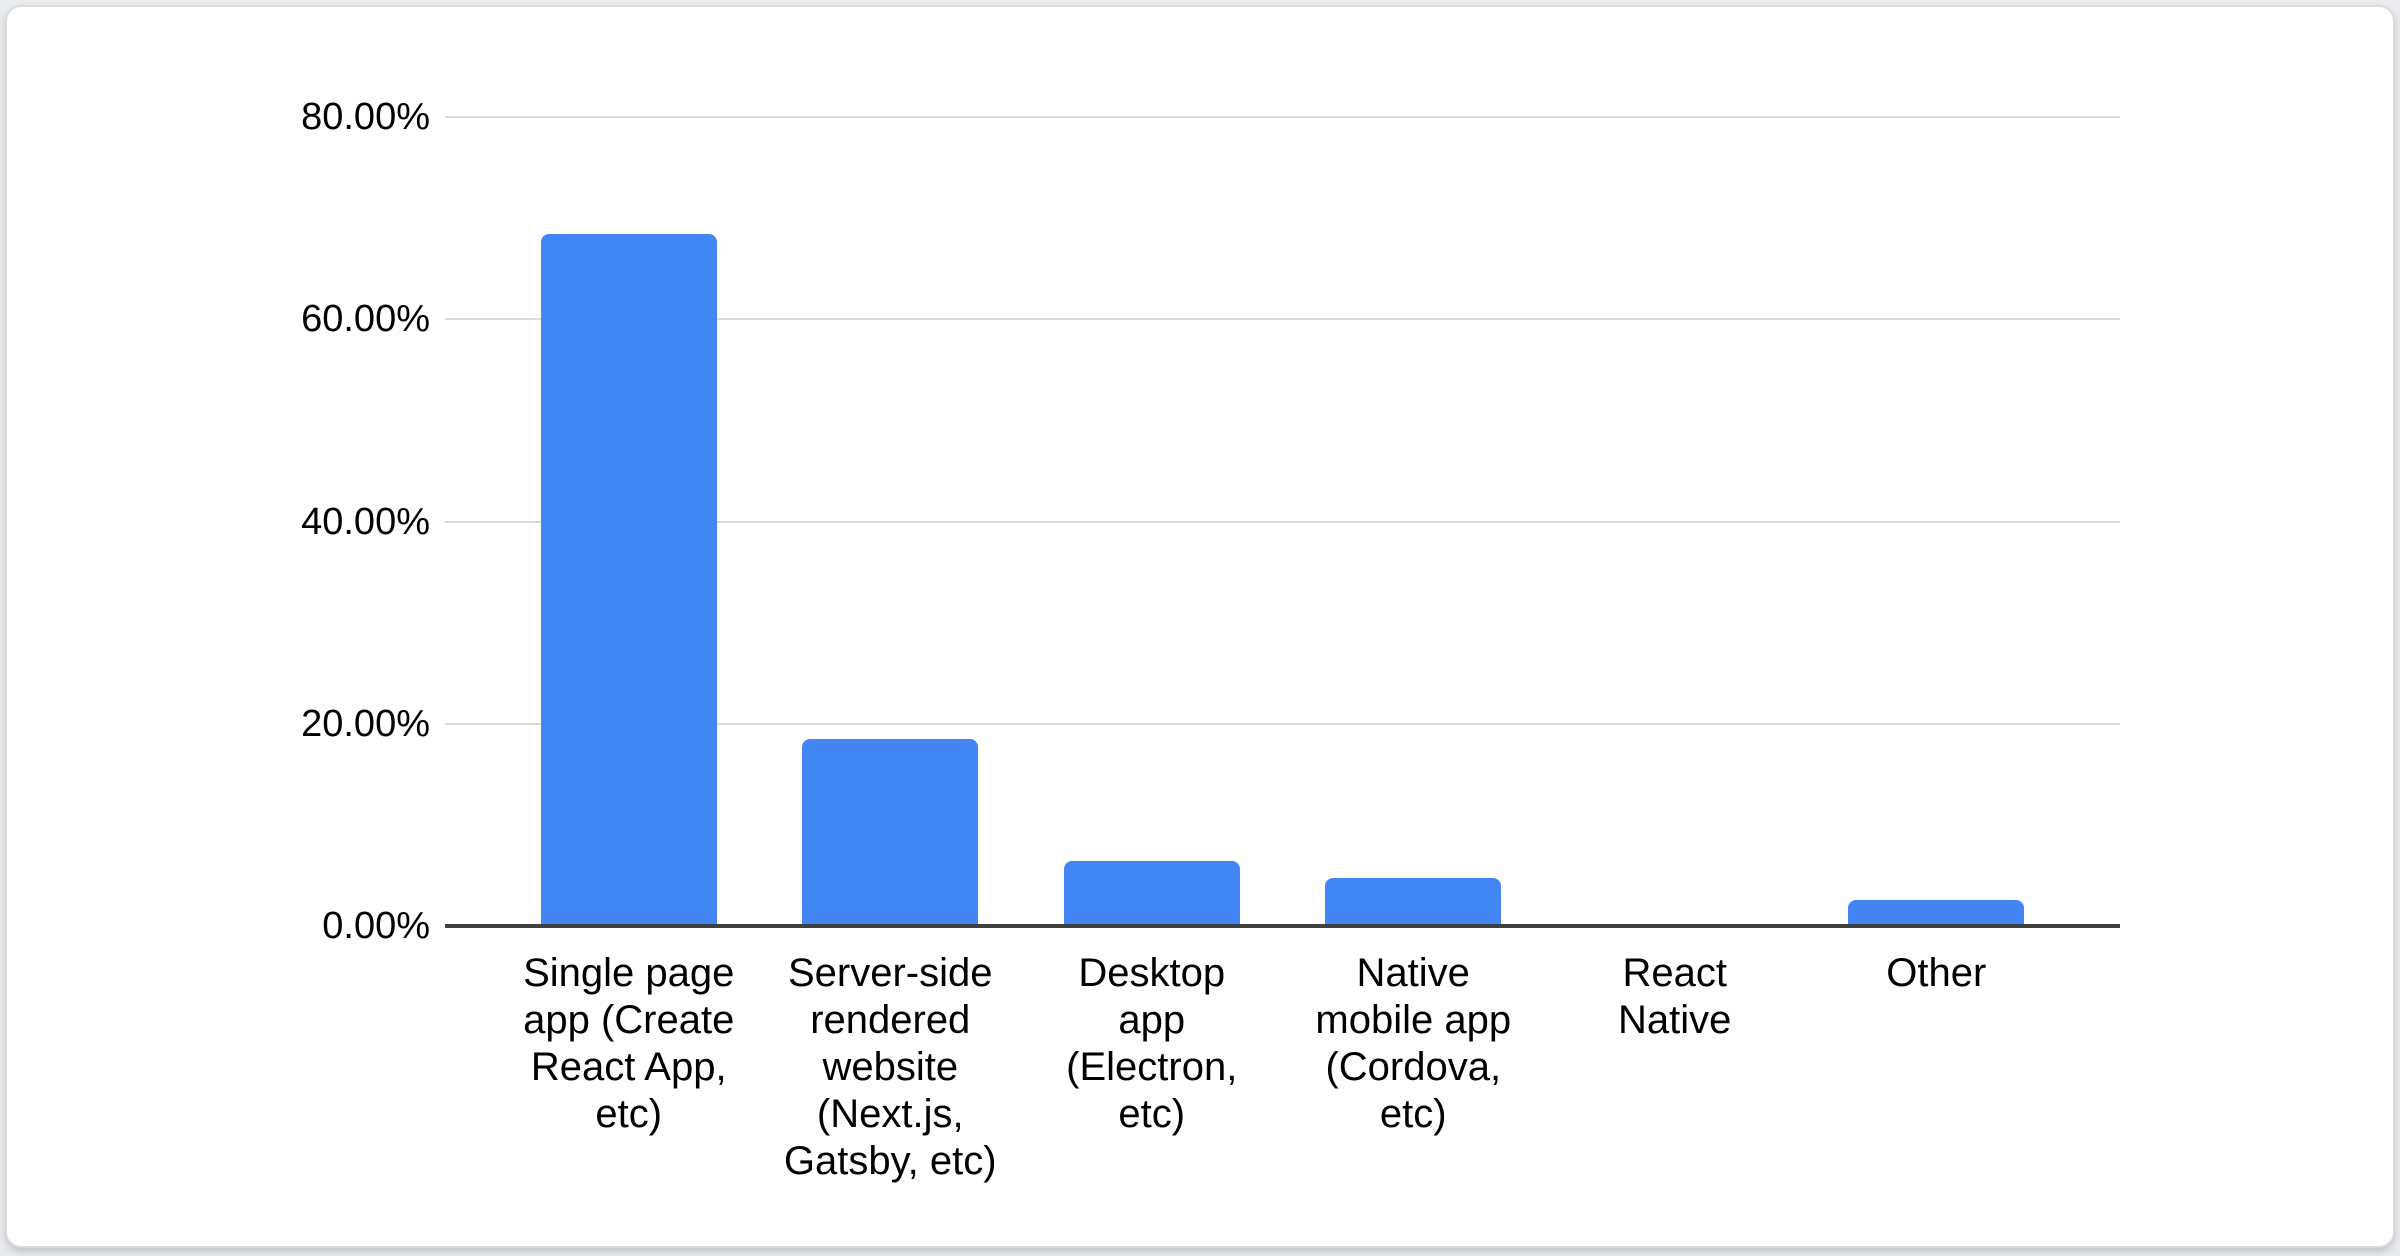  I want to click on y-axis-tick-label: 0.00%, so click(376, 926).